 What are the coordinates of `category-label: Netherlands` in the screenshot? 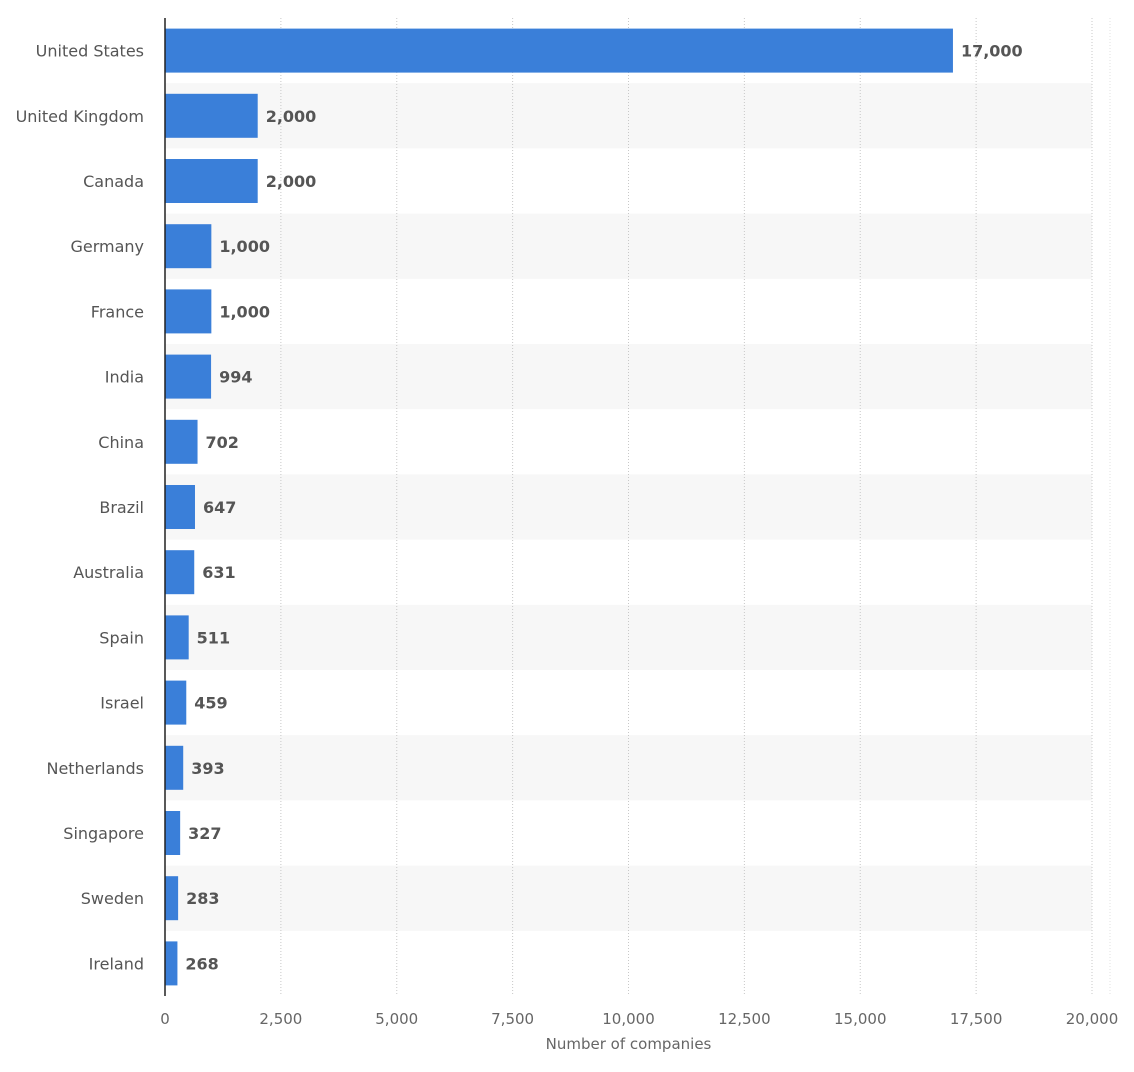 It's located at (95, 768).